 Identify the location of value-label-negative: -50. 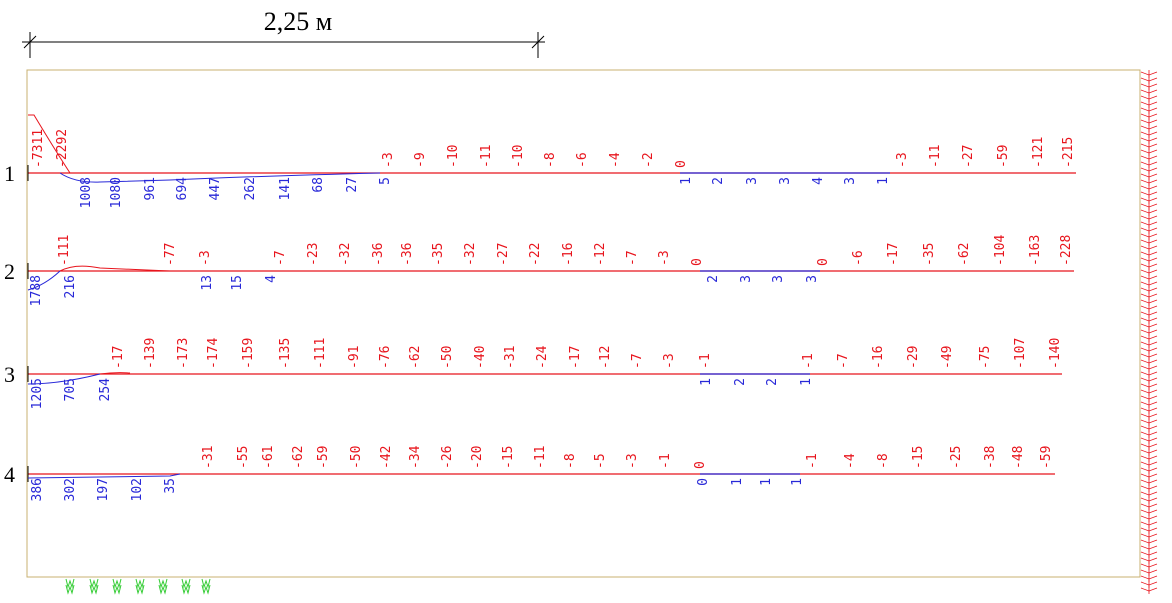
(356, 457).